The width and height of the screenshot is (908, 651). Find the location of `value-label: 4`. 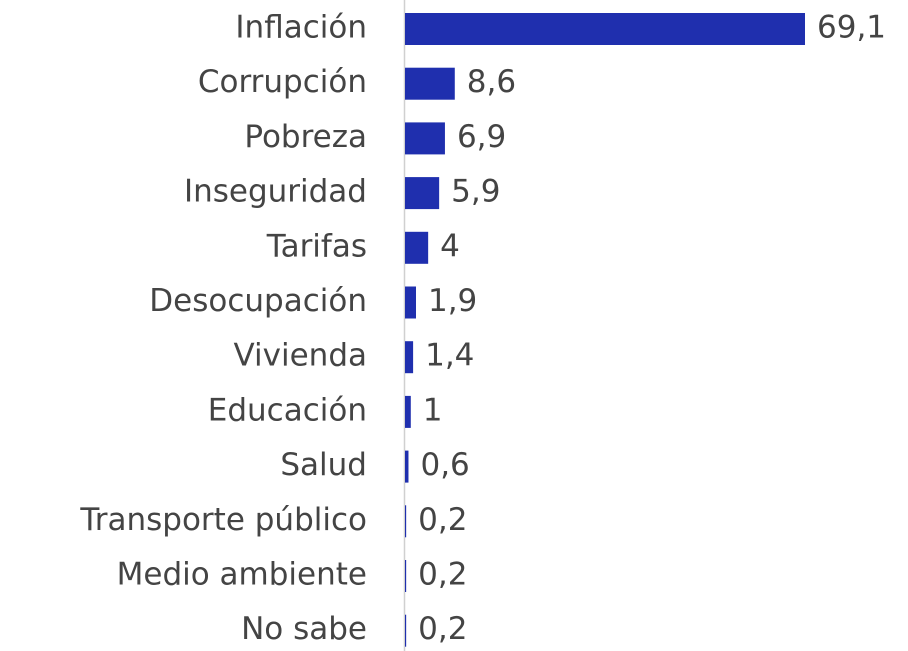

value-label: 4 is located at coordinates (450, 246).